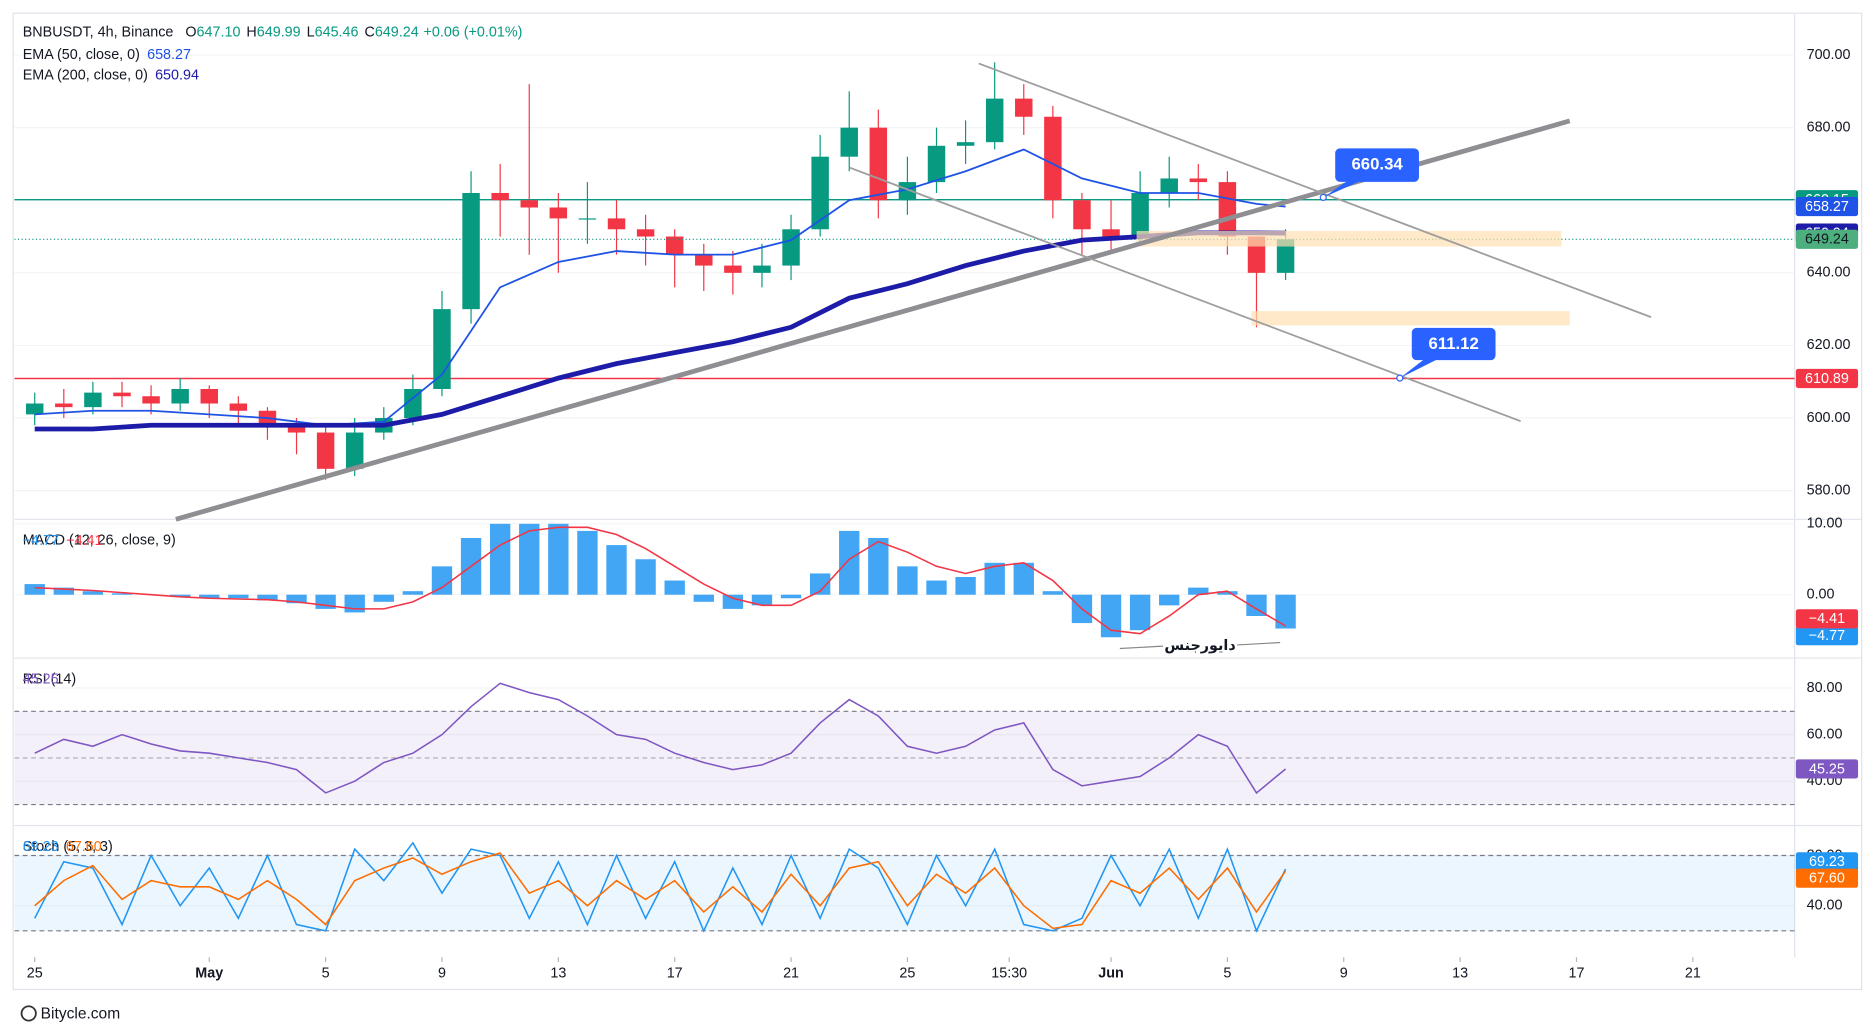 The height and width of the screenshot is (1035, 1876). What do you see at coordinates (1343, 188) in the screenshot?
I see `callout-pointer` at bounding box center [1343, 188].